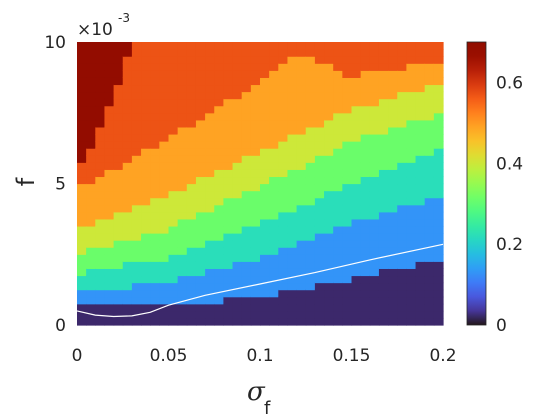 Image resolution: width=560 pixels, height=420 pixels. I want to click on colorbar, so click(476, 183).